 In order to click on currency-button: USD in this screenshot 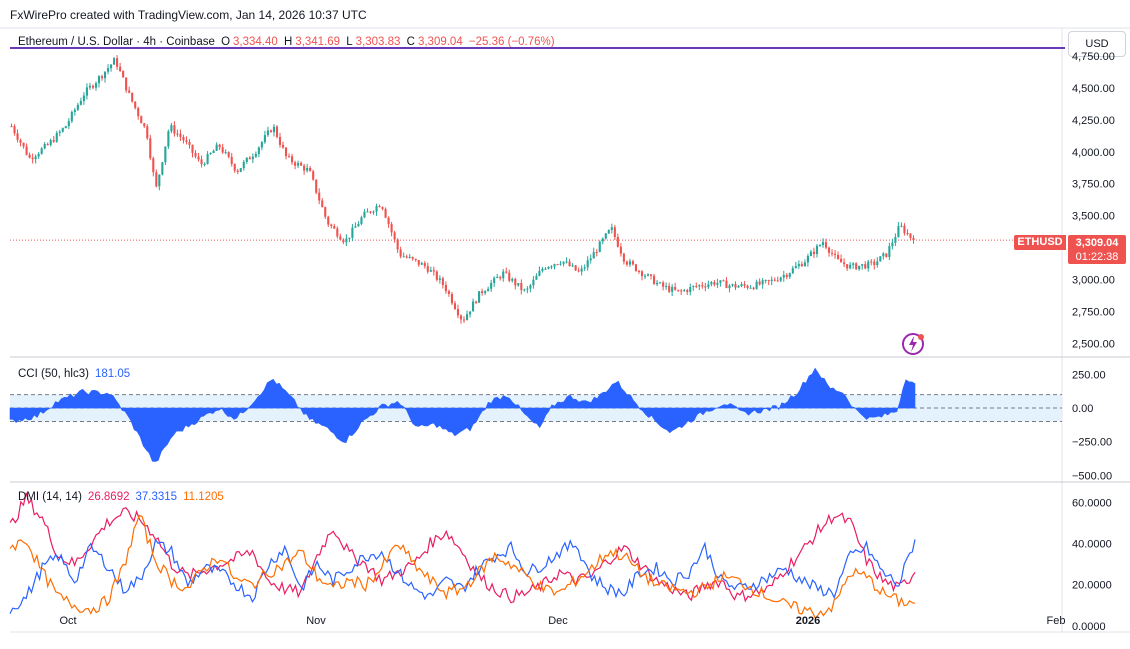, I will do `click(1097, 44)`.